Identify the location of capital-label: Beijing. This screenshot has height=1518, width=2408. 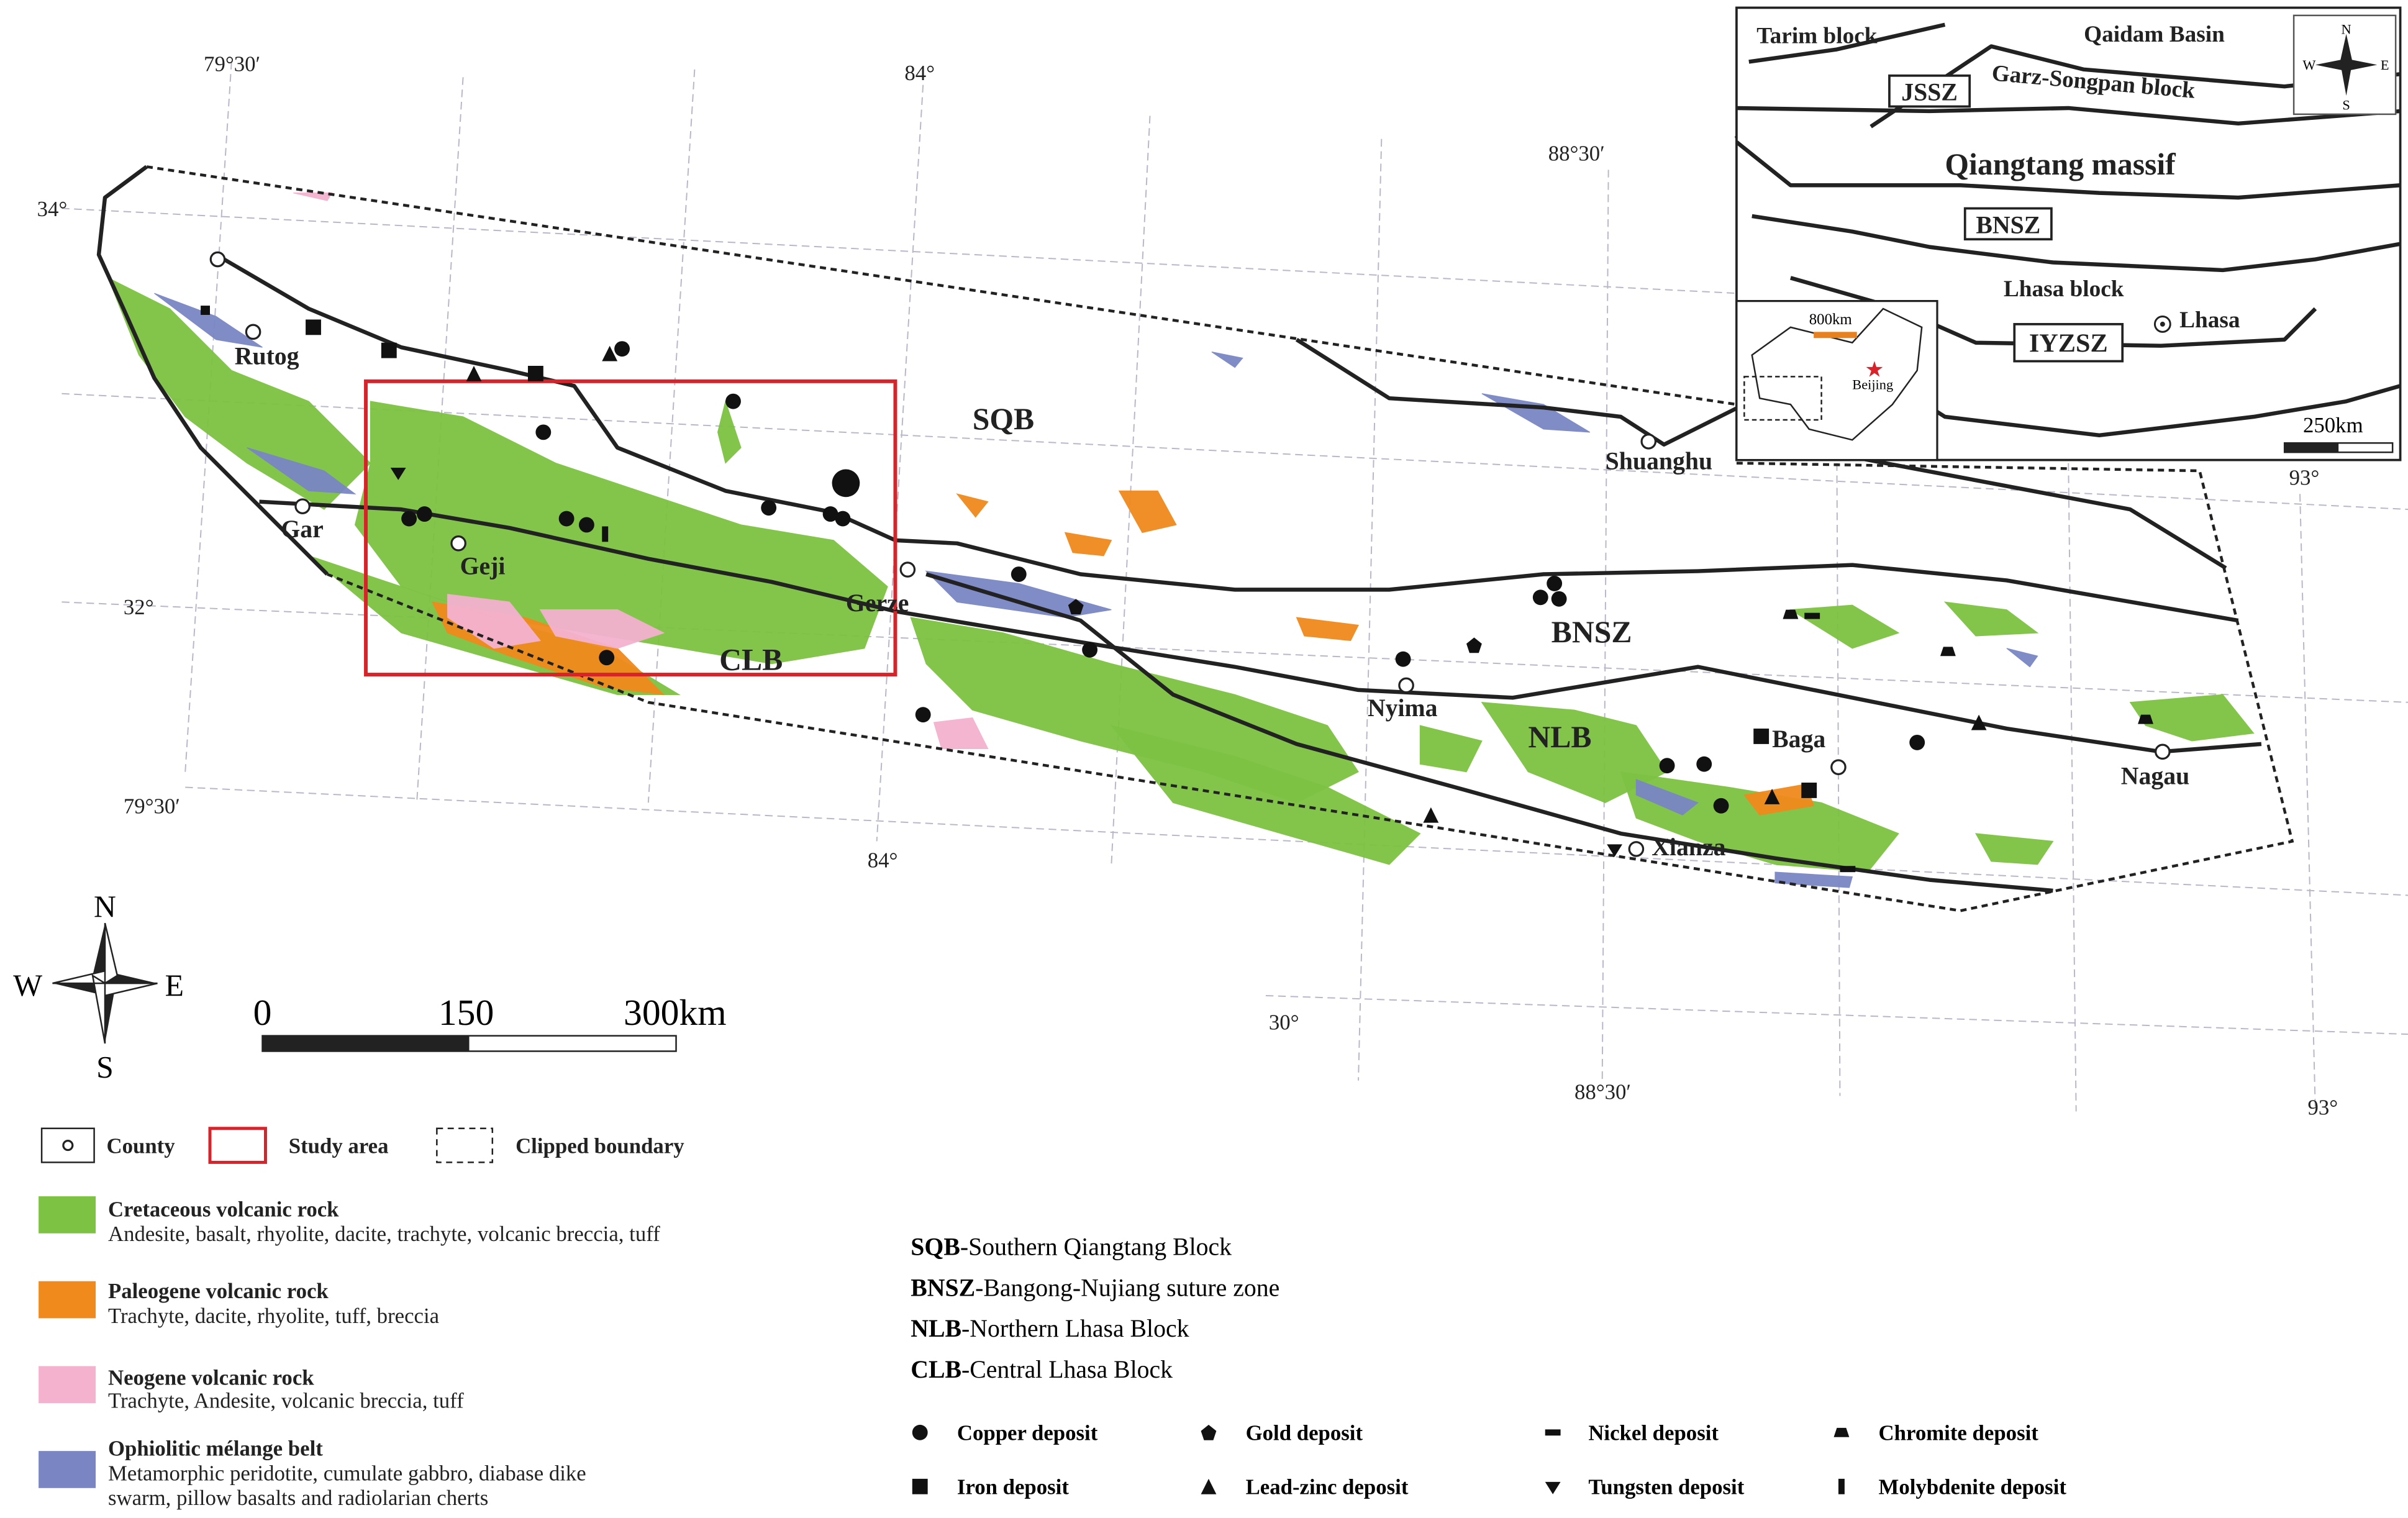
(1873, 384).